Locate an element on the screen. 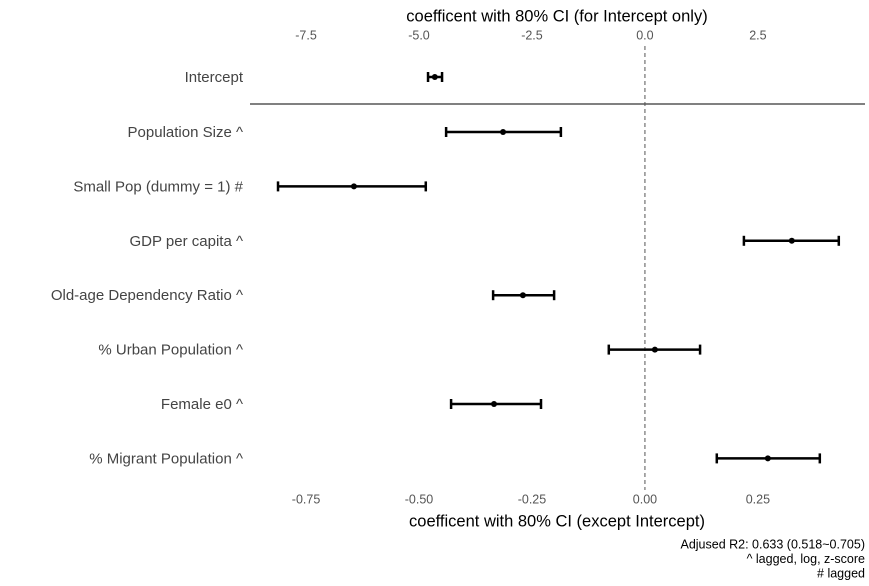 The height and width of the screenshot is (586, 869). tick-label: 0.0 is located at coordinates (644, 35).